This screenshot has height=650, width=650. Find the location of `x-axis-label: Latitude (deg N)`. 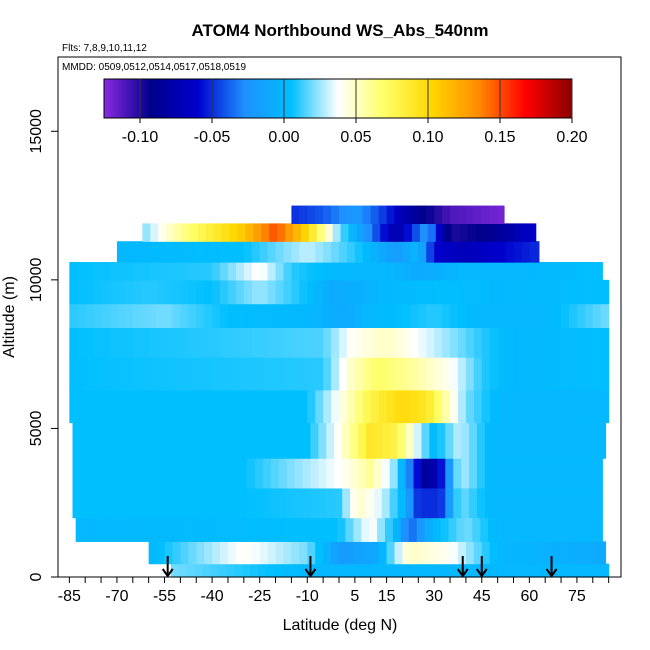

x-axis-label: Latitude (deg N) is located at coordinates (340, 625).